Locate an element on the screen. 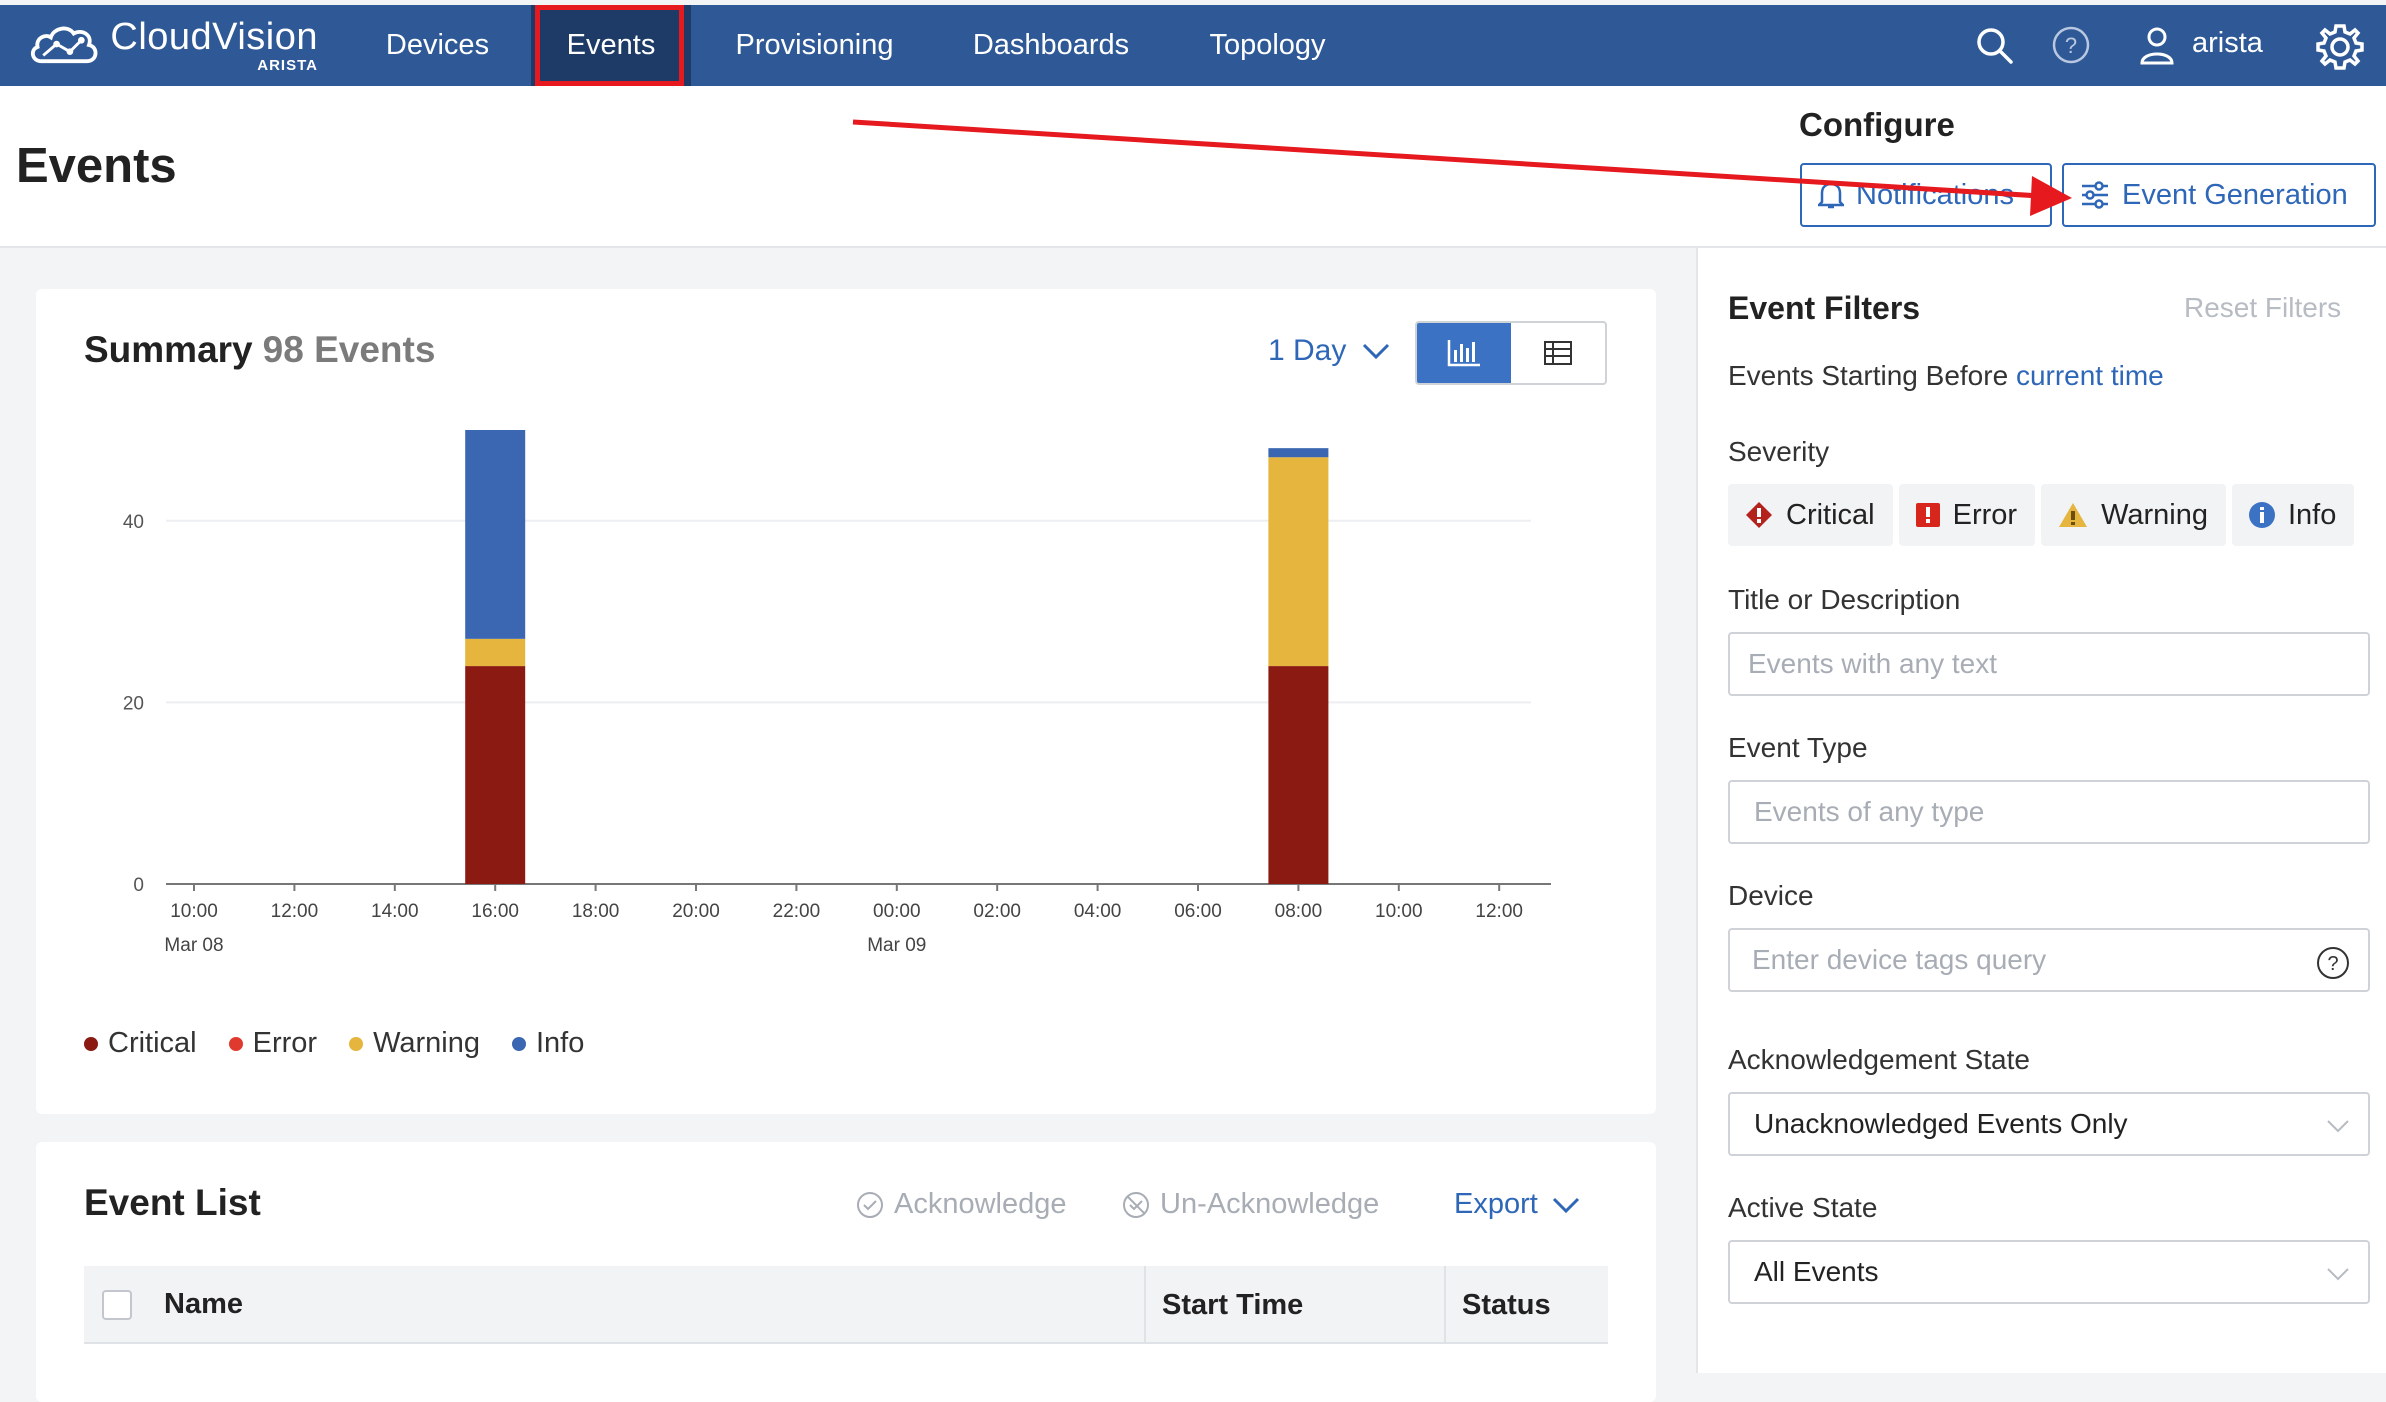 This screenshot has height=1402, width=2386. event-type-placeholder: Events of any type is located at coordinates (1869, 811).